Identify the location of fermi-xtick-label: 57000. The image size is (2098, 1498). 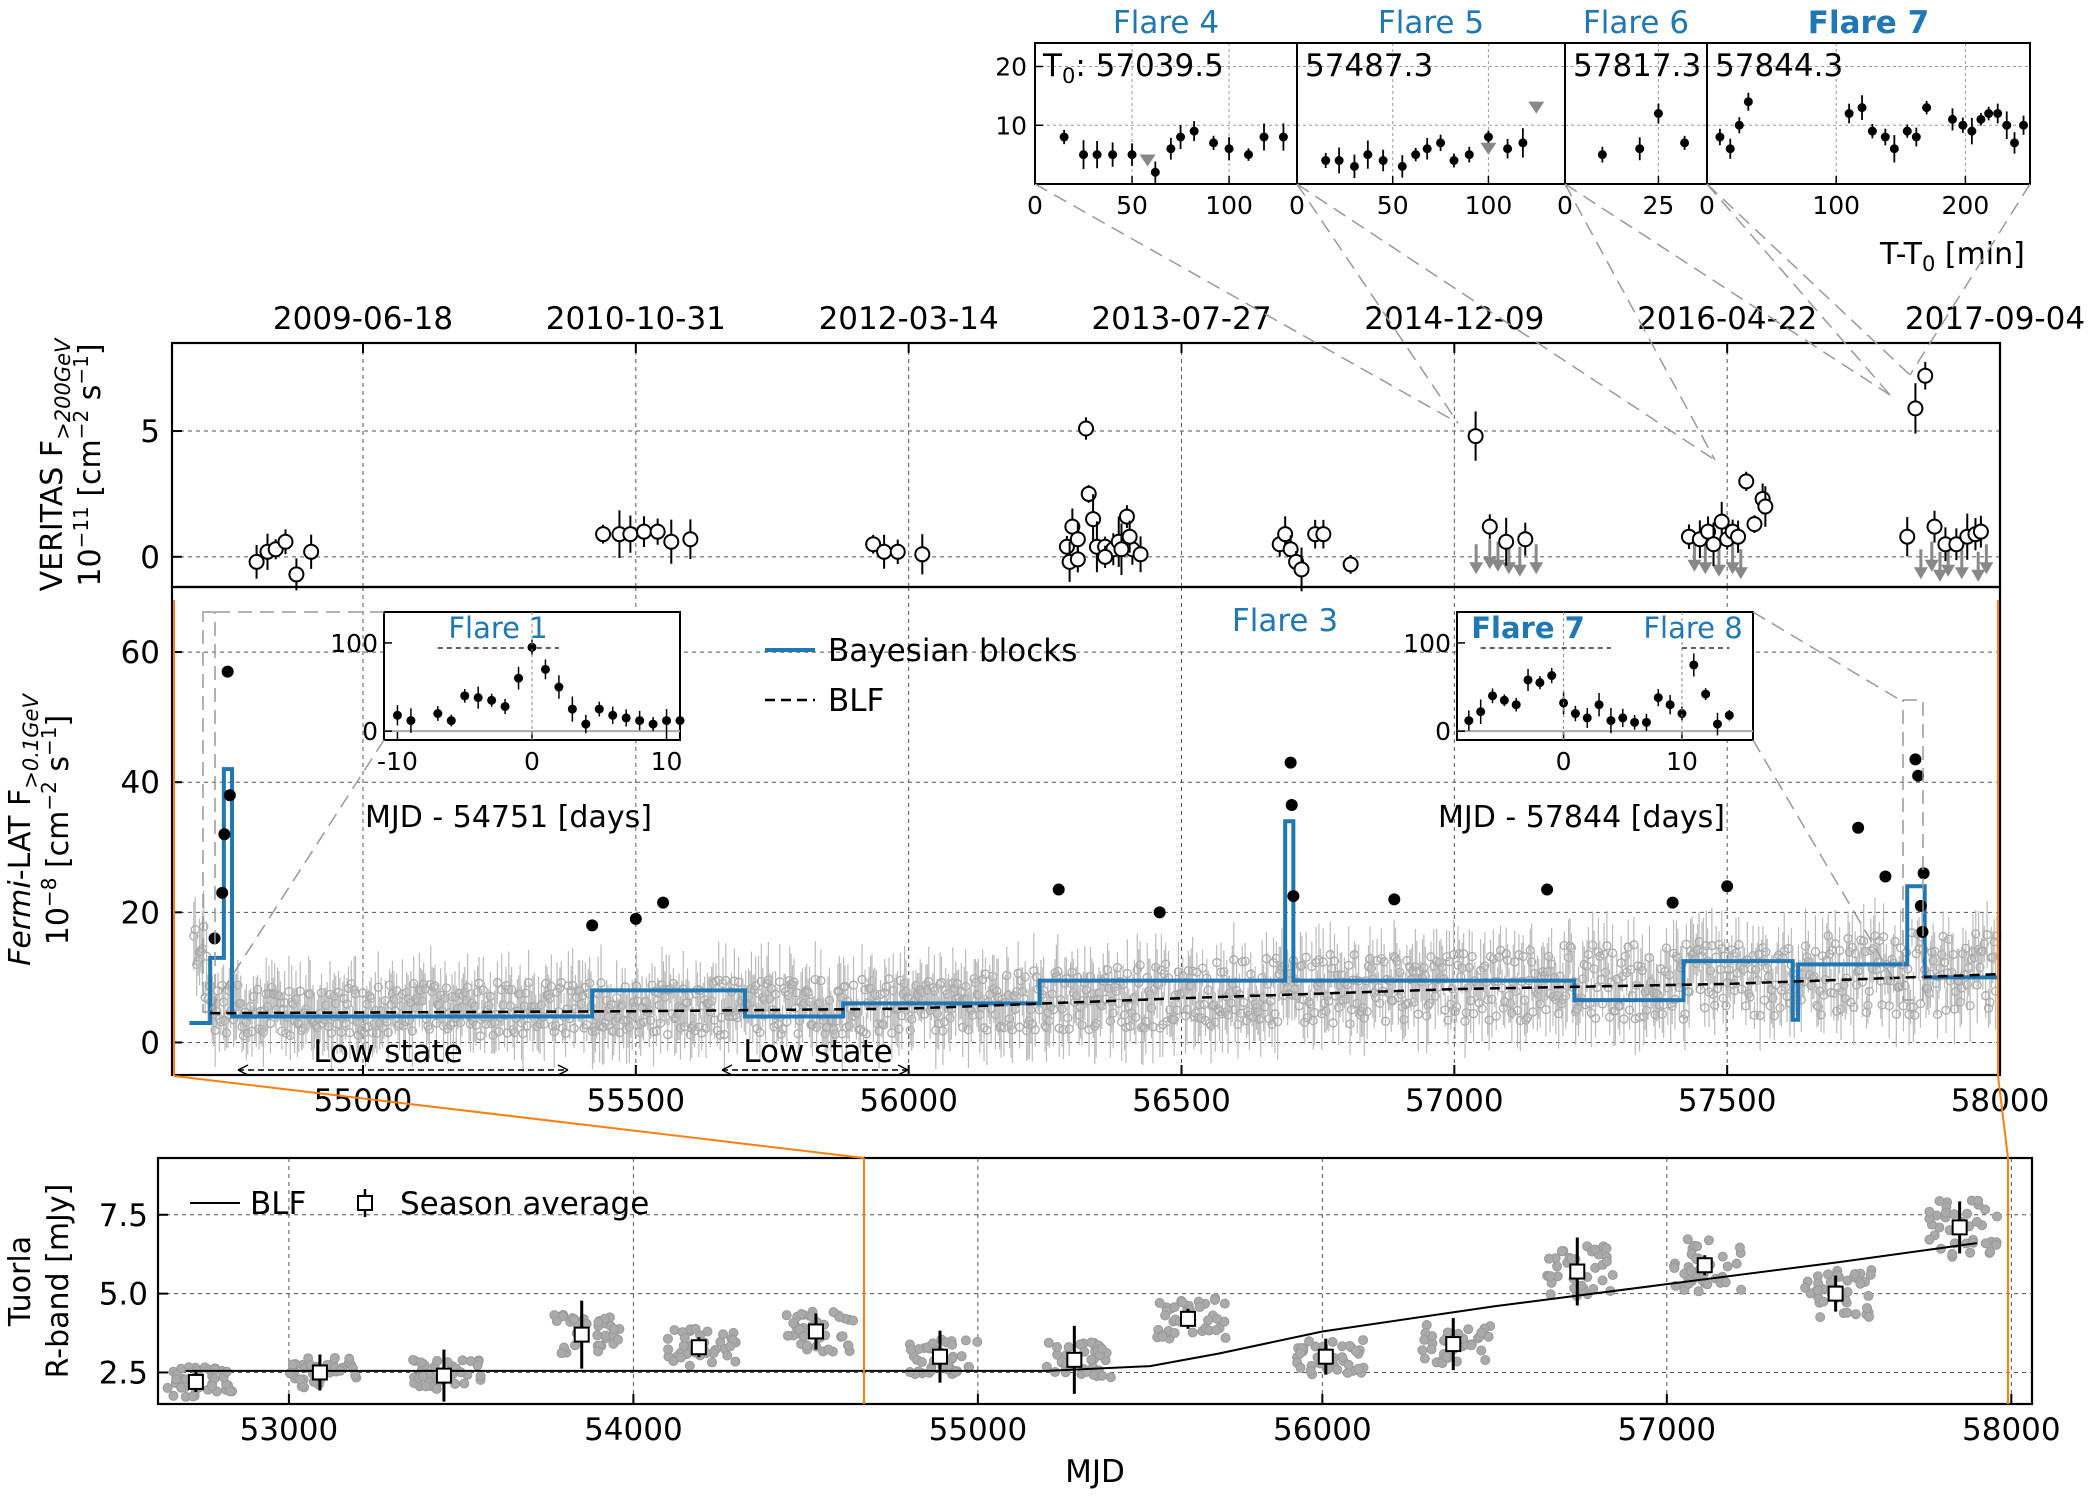
(1454, 1101).